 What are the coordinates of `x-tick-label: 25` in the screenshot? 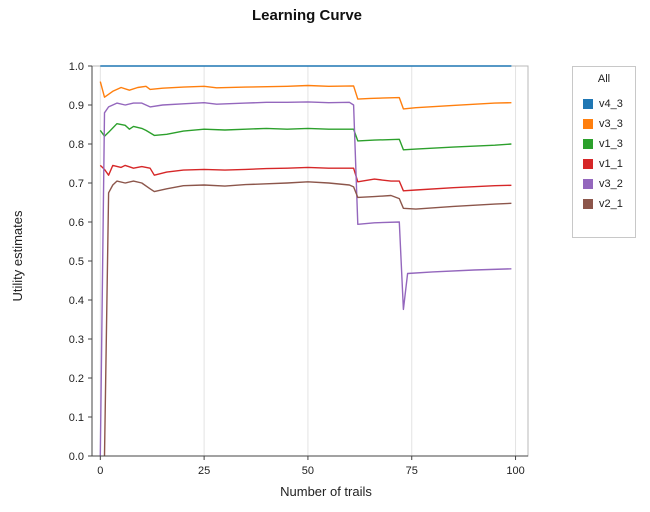 It's located at (204, 471).